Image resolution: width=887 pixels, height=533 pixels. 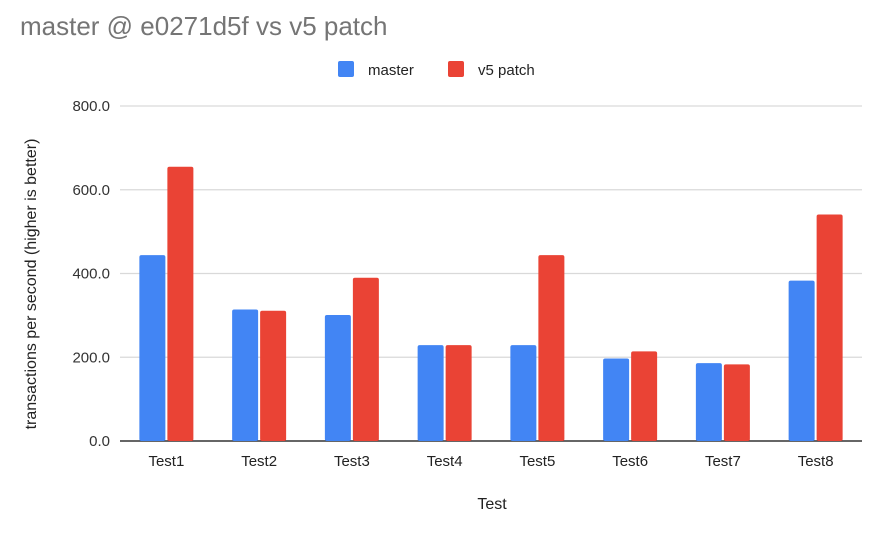 What do you see at coordinates (829, 327) in the screenshot?
I see `bar-v5-patch-Test8` at bounding box center [829, 327].